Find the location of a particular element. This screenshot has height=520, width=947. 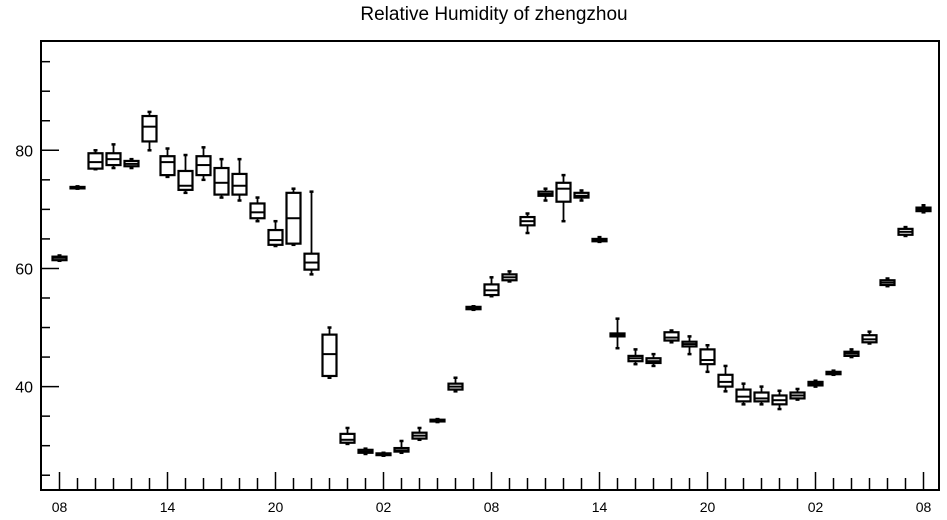

y-axis: 40 60 80 is located at coordinates (37, 268).